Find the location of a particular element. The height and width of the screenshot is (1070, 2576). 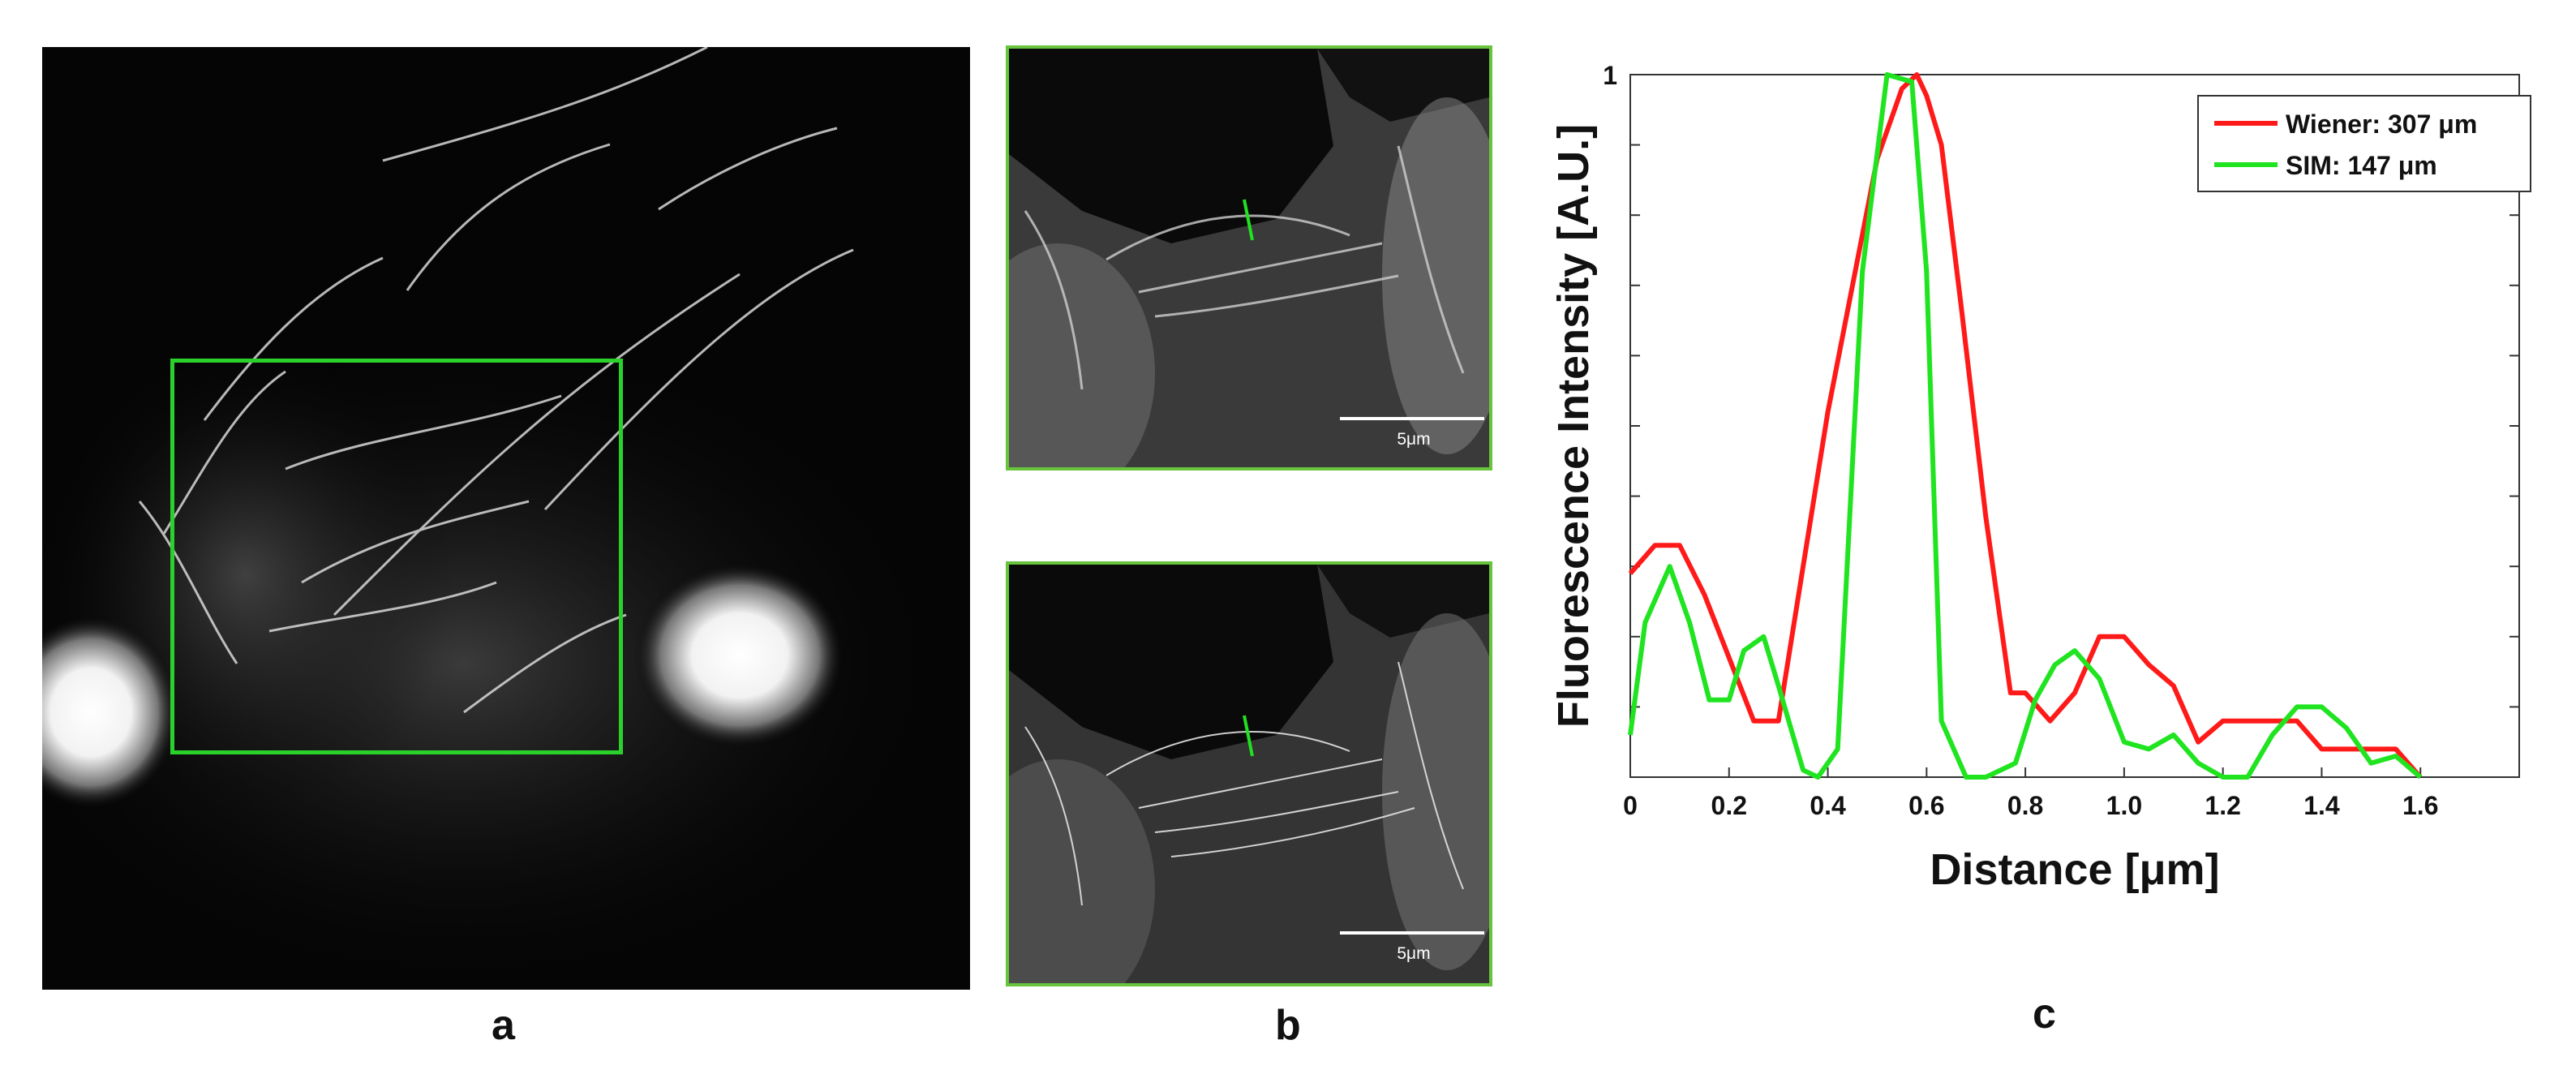

inset-bottom-image is located at coordinates (1249, 774).